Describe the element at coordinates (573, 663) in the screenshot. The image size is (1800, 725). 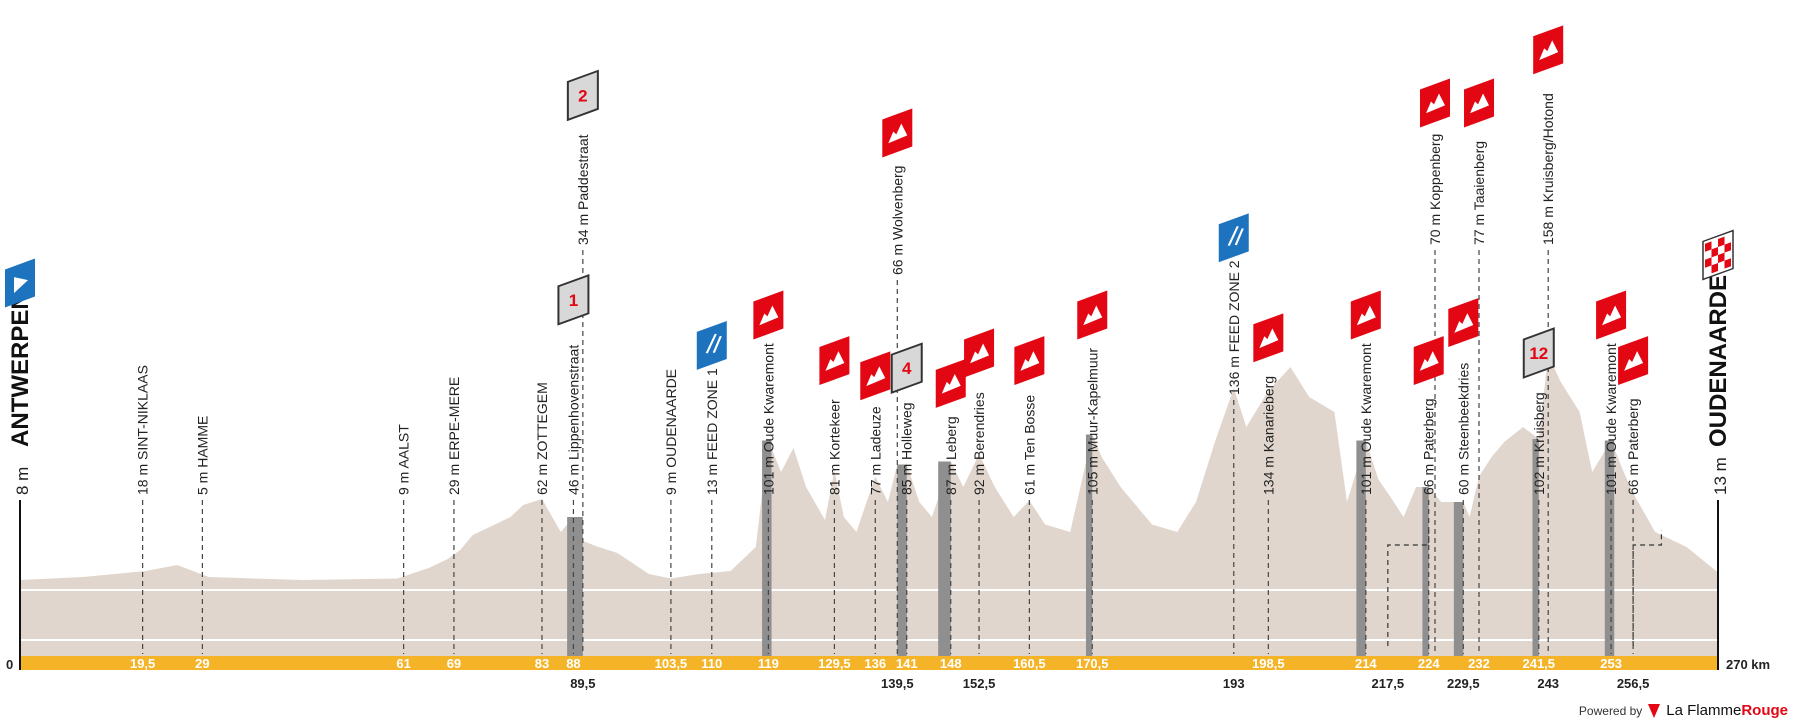
I see `km-label: 88` at that location.